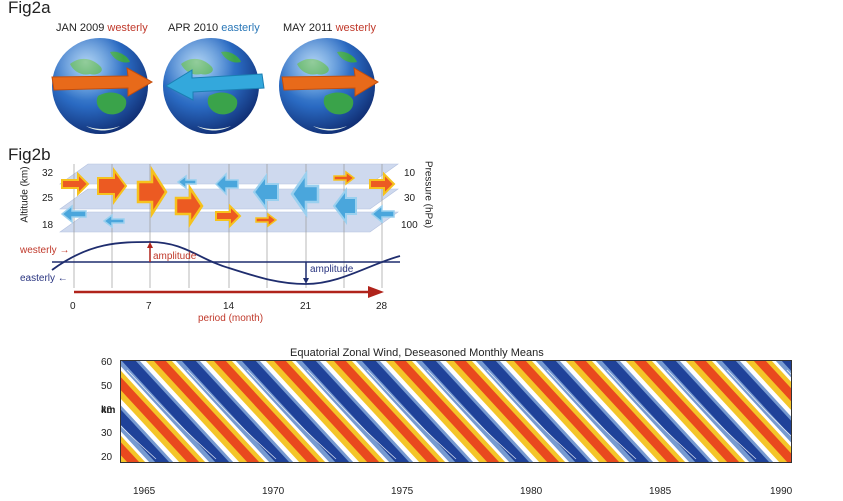  What do you see at coordinates (150, 245) in the screenshot?
I see `amplitude-up-head-icon` at bounding box center [150, 245].